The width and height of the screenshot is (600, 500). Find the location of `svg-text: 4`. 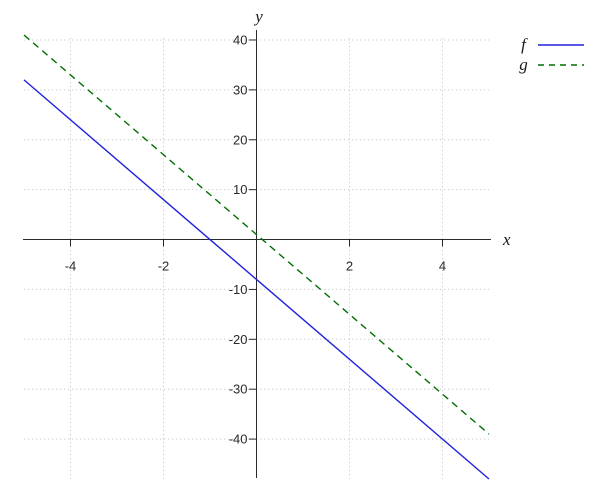

svg-text: 4 is located at coordinates (442, 266).